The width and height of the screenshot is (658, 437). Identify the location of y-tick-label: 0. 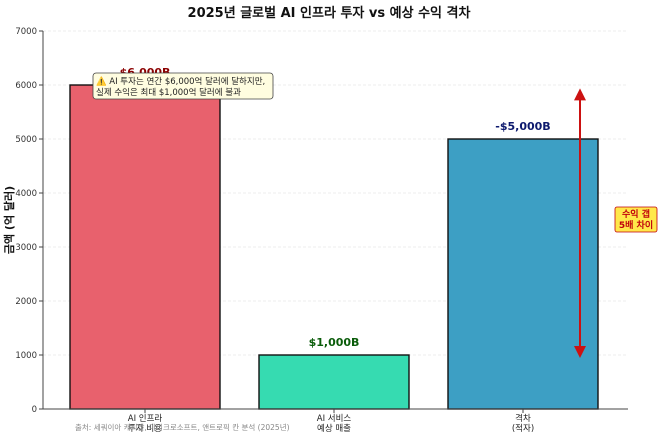
(34, 410).